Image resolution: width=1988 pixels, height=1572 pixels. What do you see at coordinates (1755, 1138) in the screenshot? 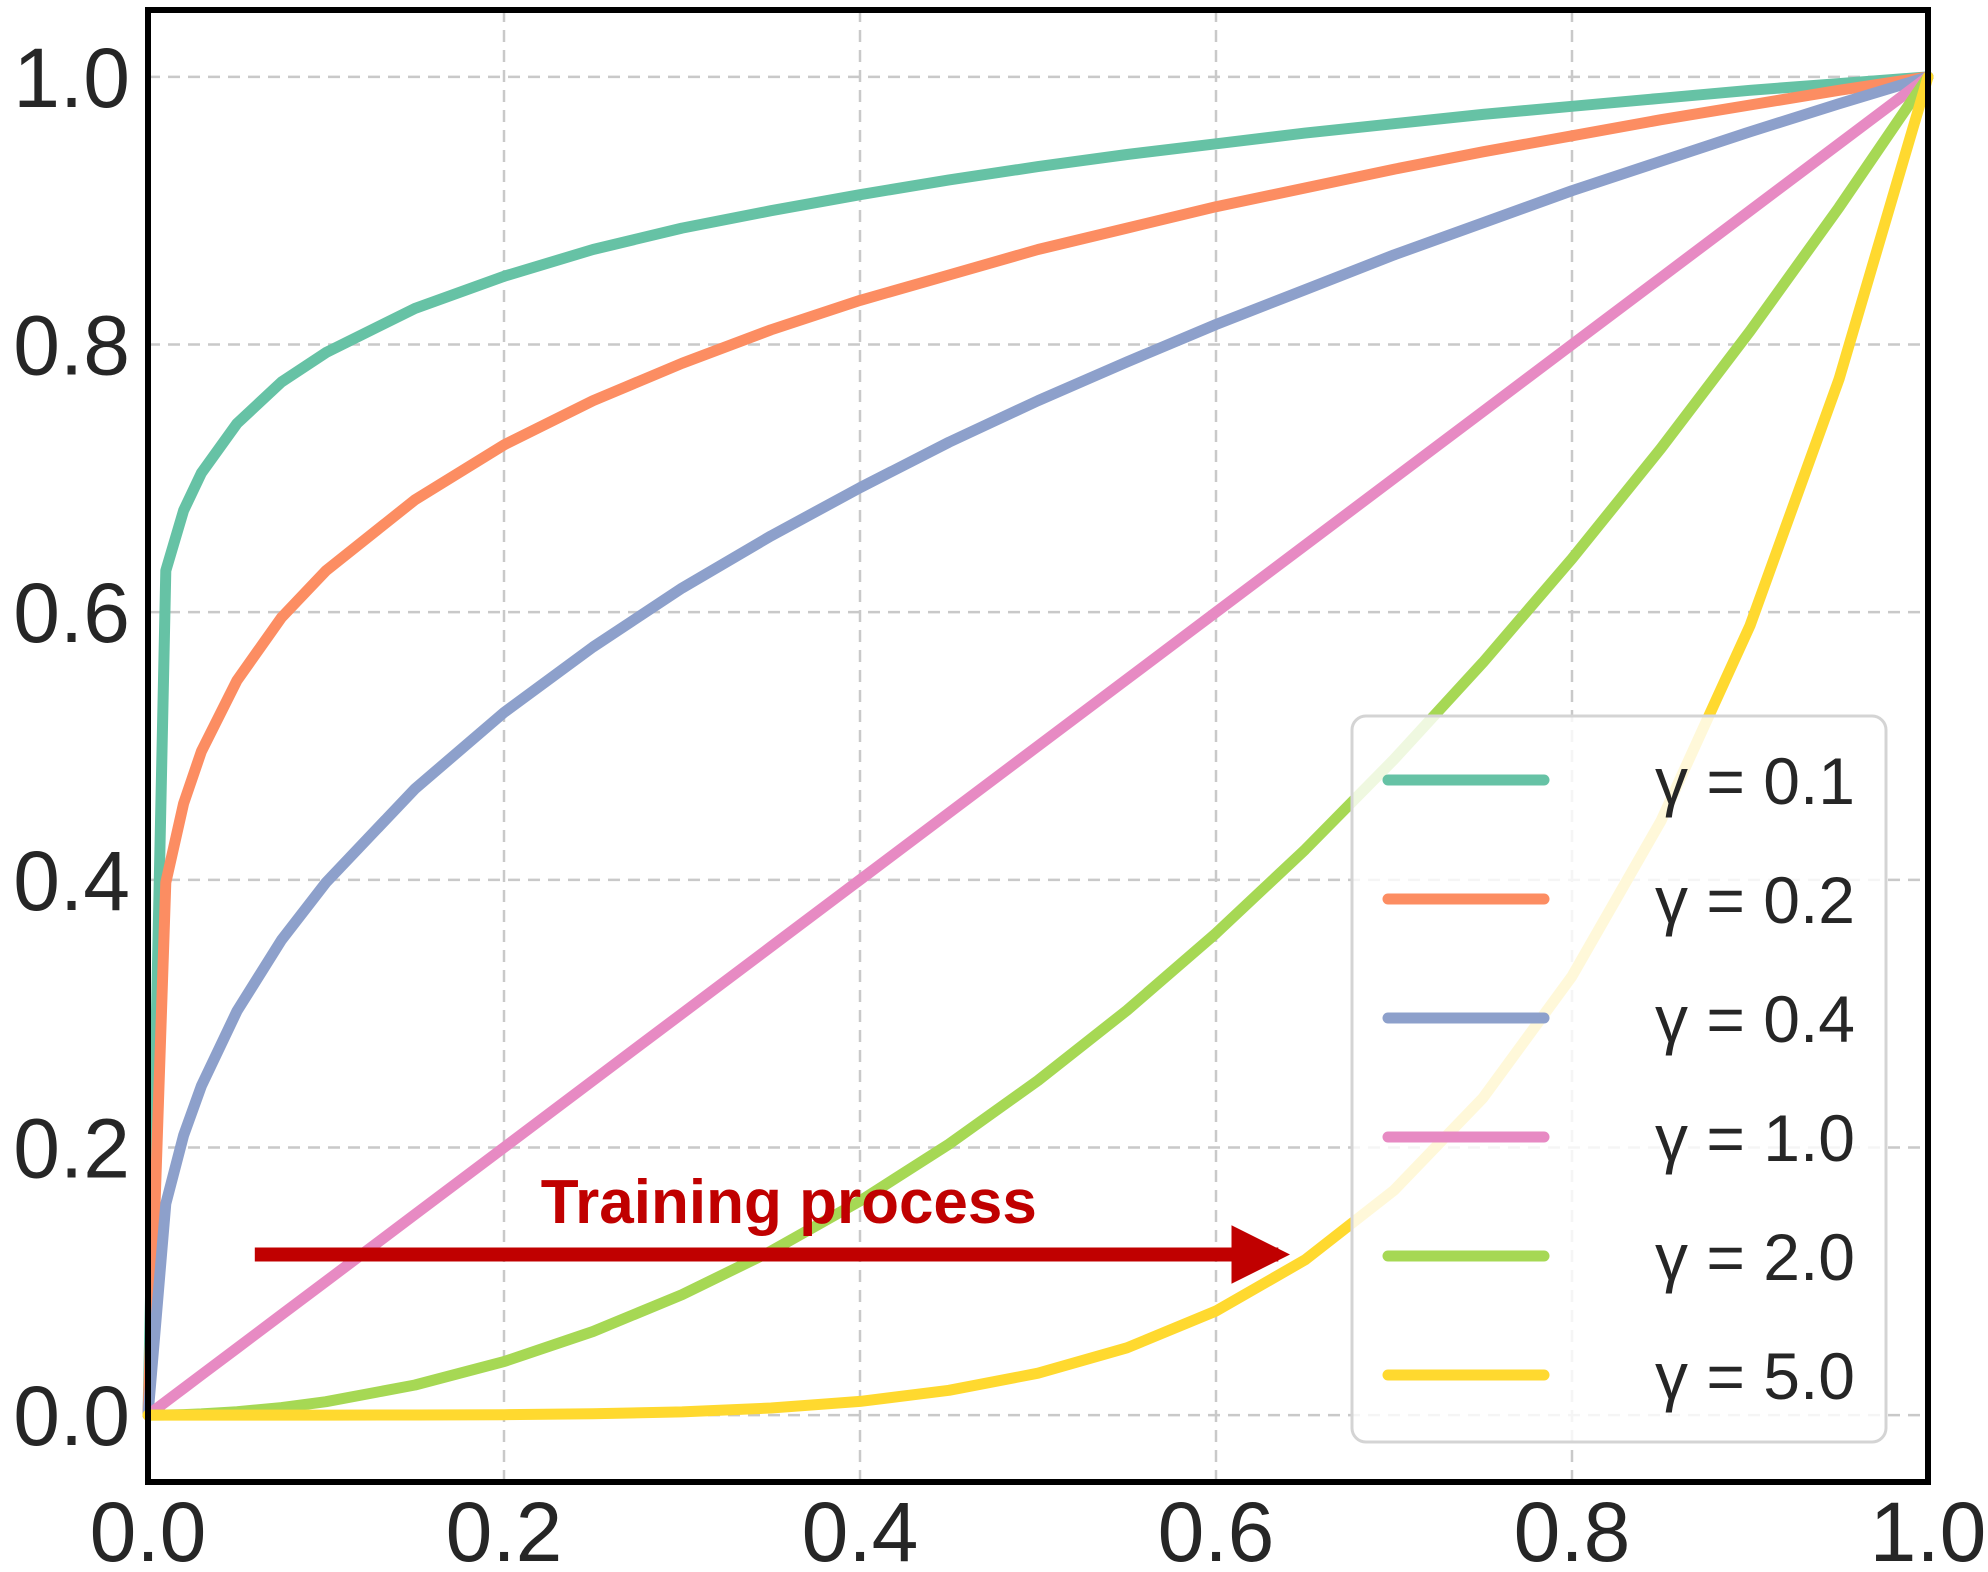
I see `legend-label-3: γ = 1.0` at bounding box center [1755, 1138].